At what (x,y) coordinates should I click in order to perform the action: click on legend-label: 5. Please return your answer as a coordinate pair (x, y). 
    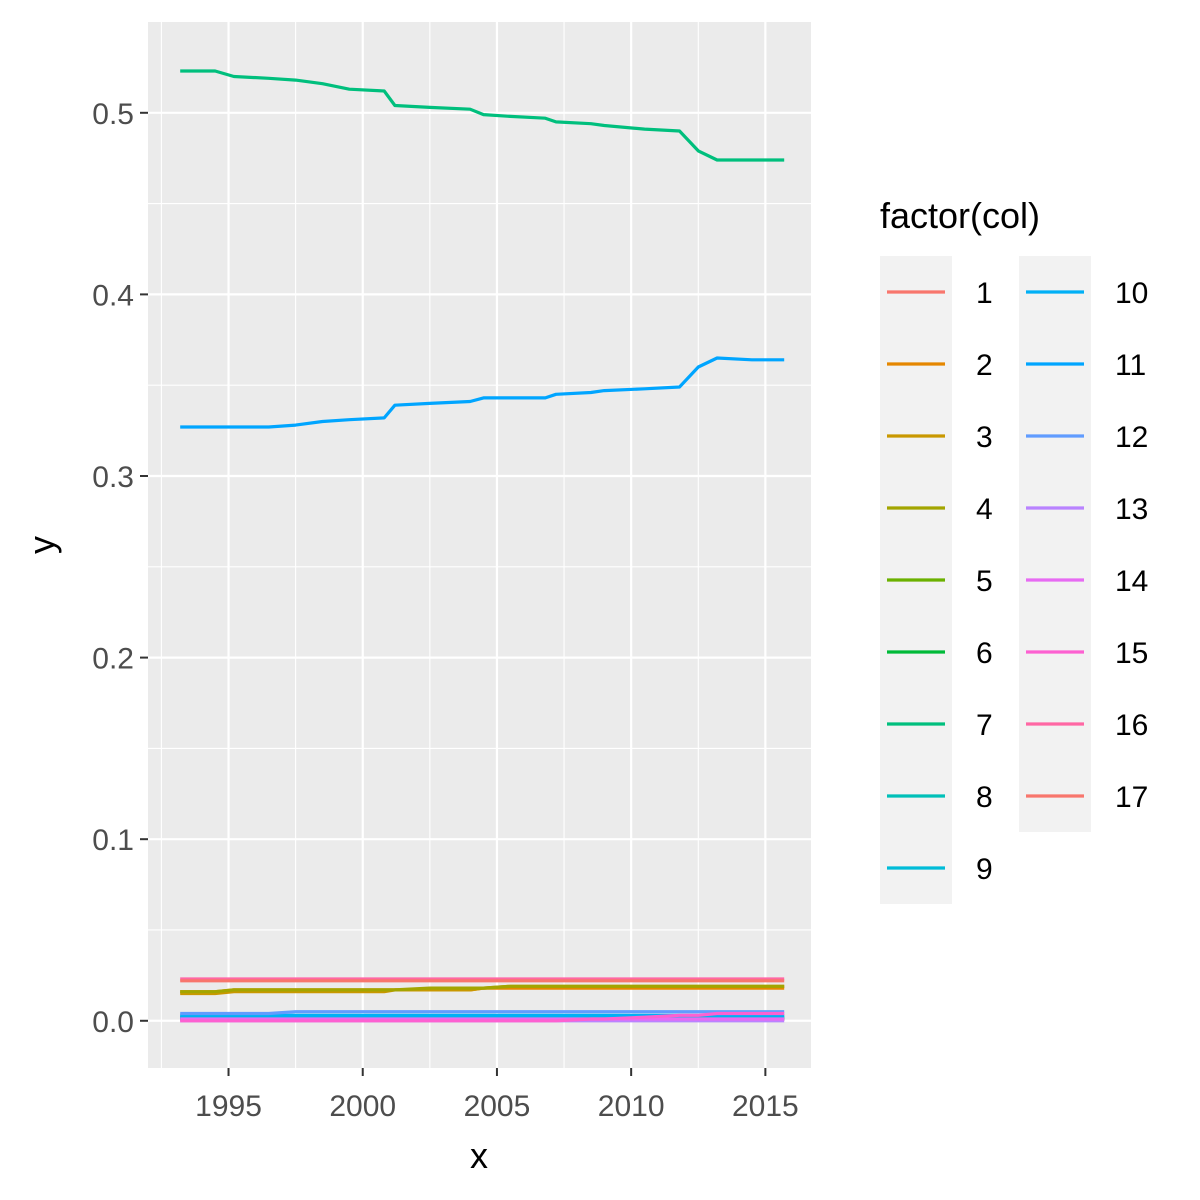
    Looking at the image, I should click on (984, 581).